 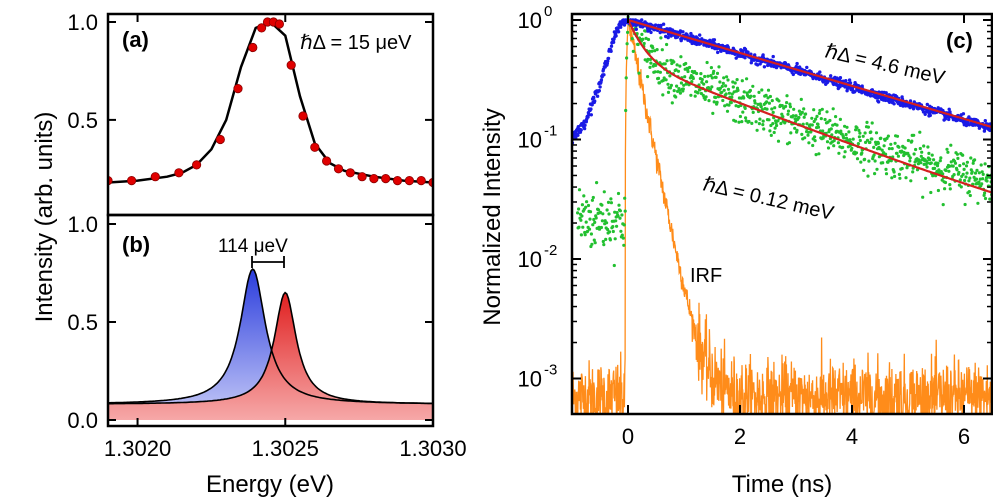 I want to click on panel-b-xtick-label: 1.3030, so click(x=432, y=448).